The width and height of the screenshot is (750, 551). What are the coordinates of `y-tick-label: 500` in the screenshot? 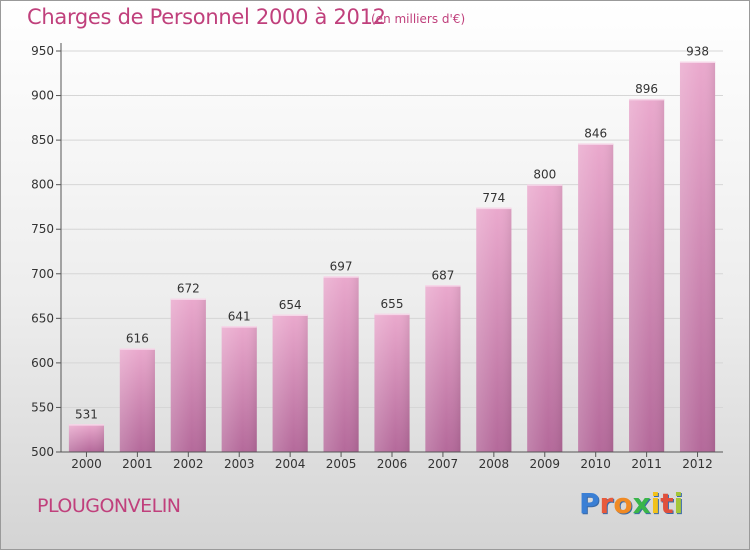 It's located at (42, 452).